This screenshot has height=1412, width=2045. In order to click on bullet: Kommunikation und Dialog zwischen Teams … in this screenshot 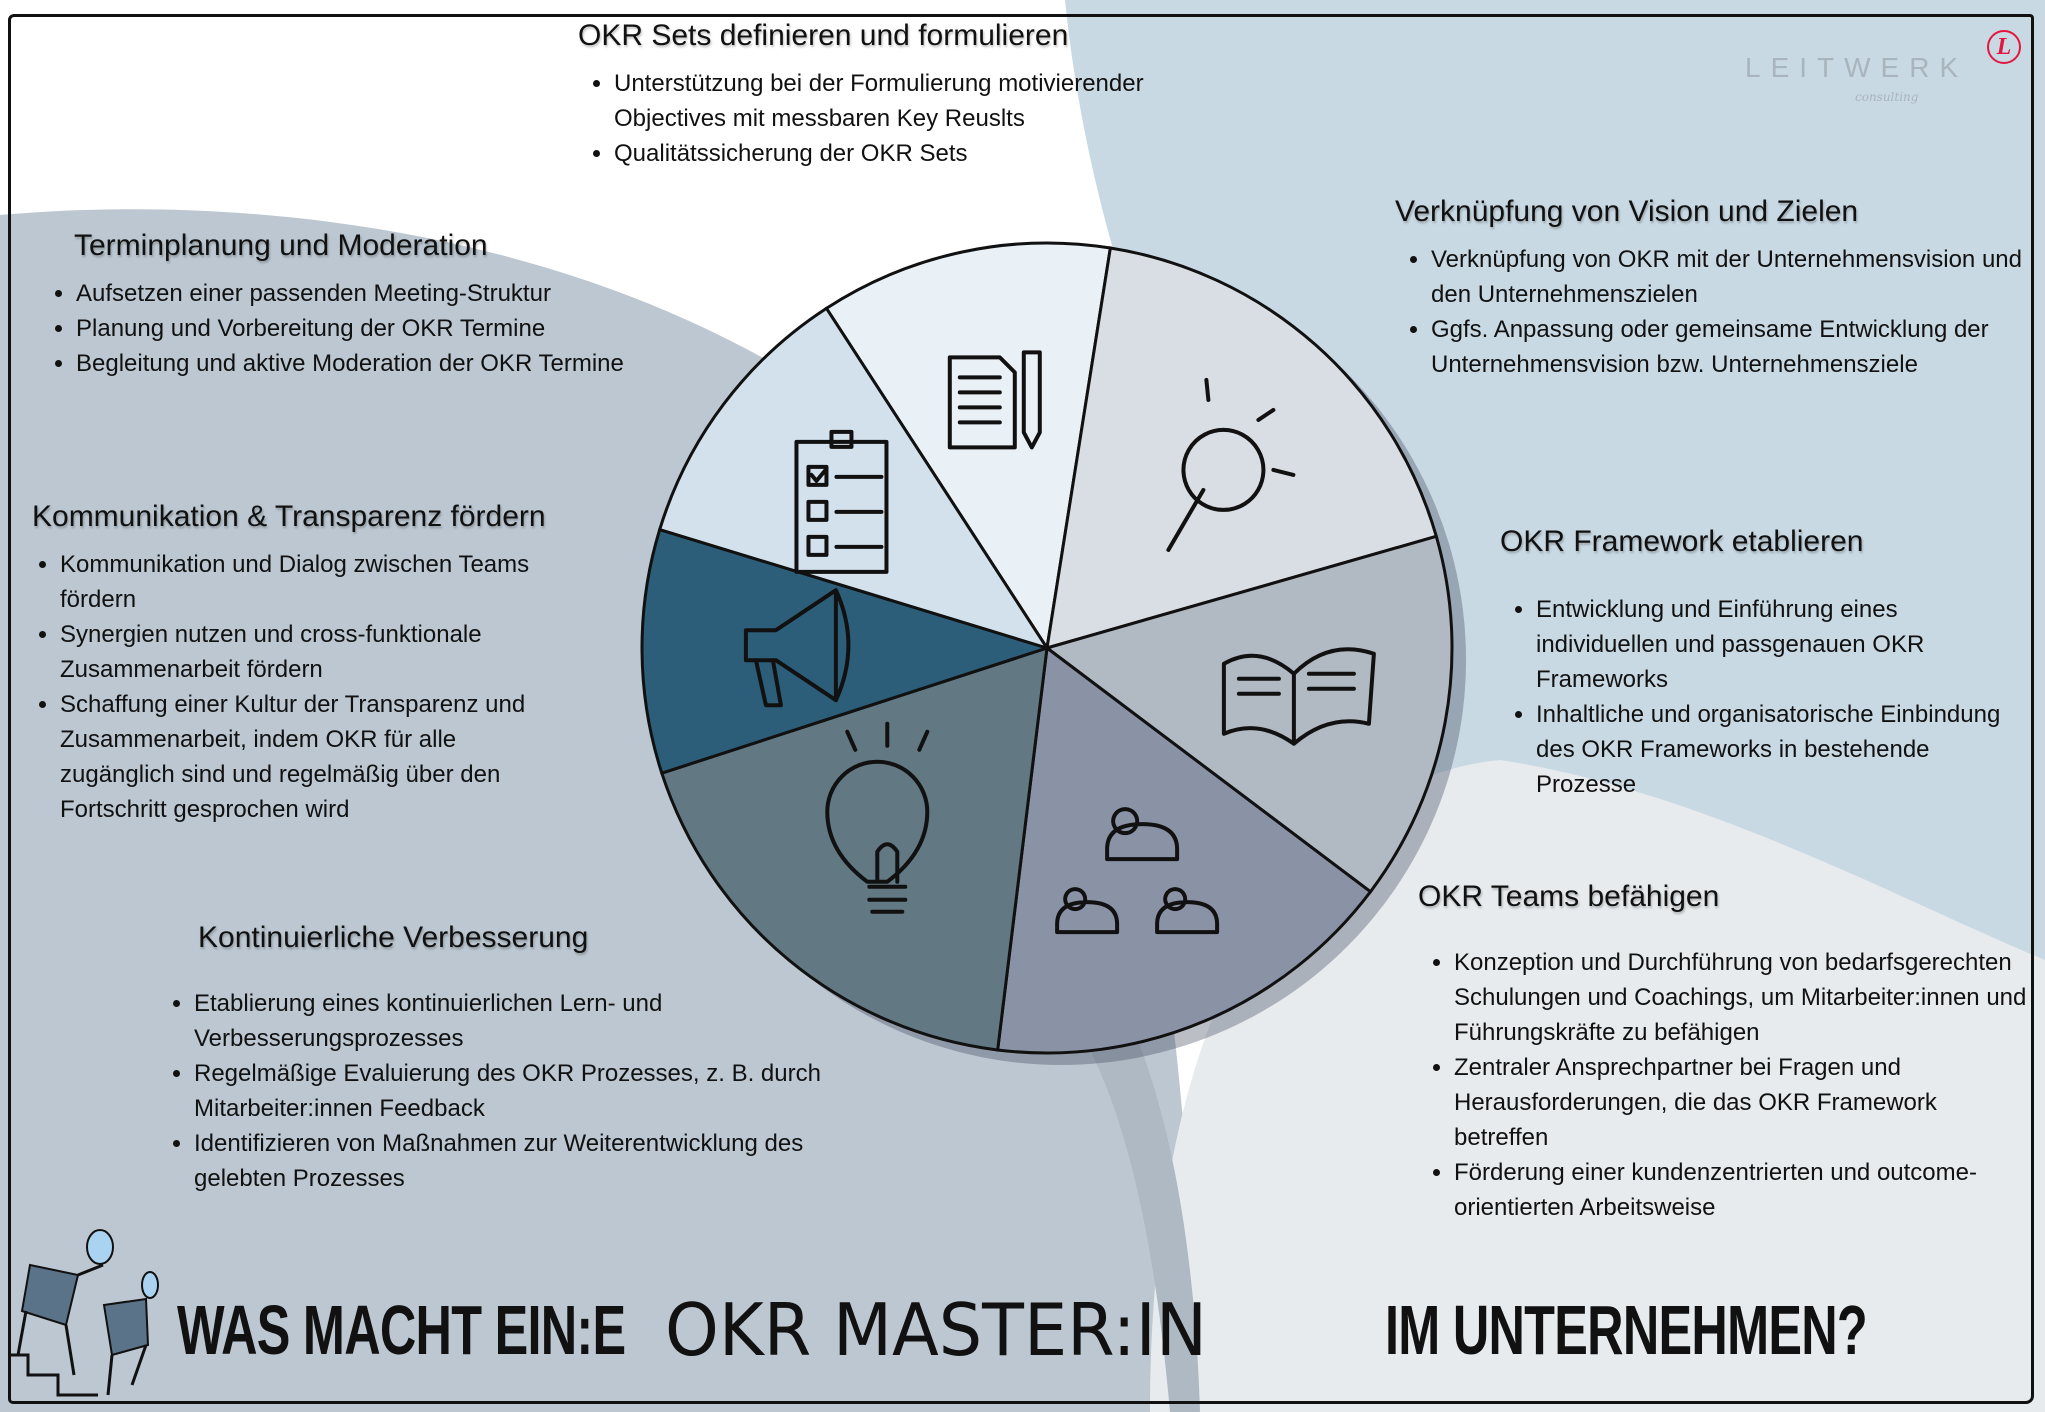, I will do `click(310, 582)`.